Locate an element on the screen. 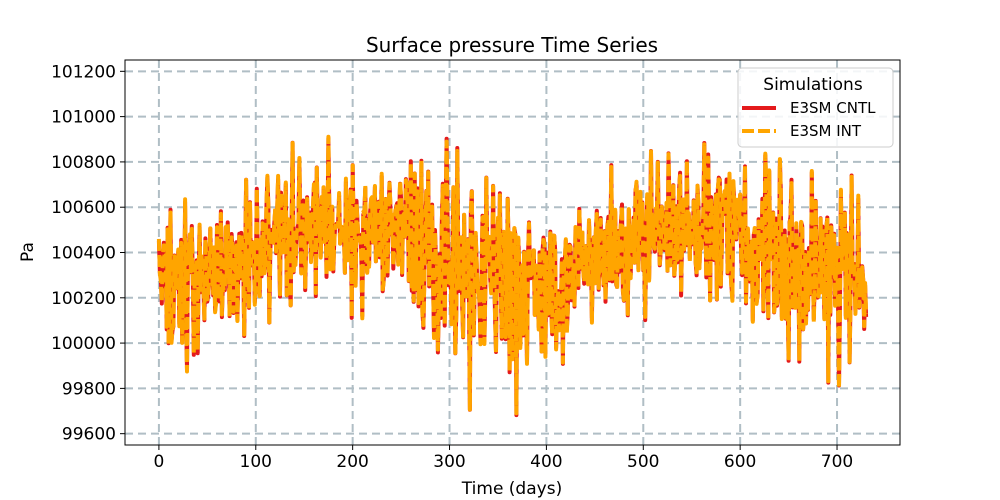 Image resolution: width=1000 pixels, height=500 pixels. y-tick-label: 99600 is located at coordinates (89, 435).